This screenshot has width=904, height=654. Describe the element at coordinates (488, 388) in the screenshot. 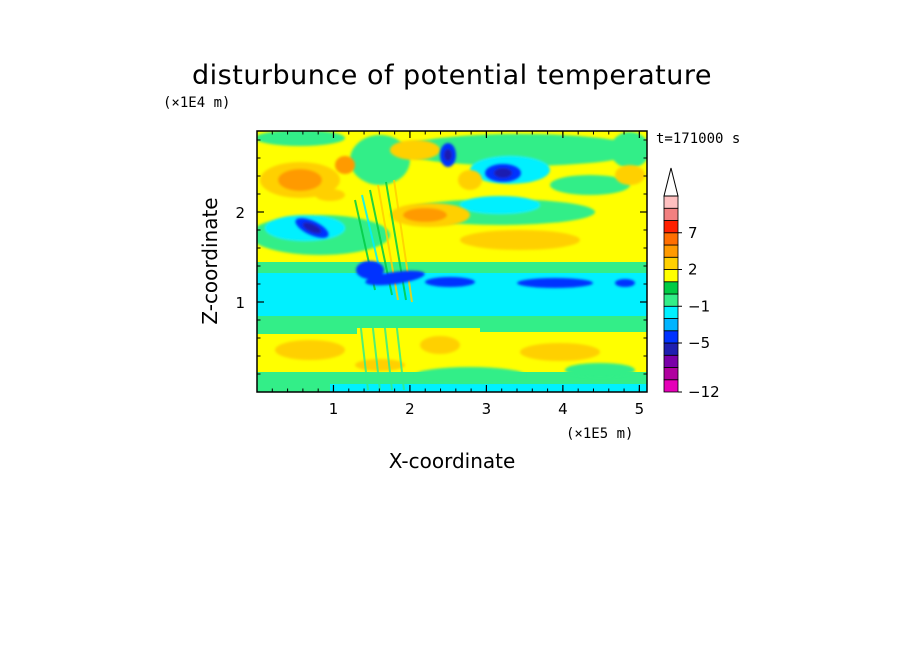

I see `field-band-bottom-cyan` at that location.